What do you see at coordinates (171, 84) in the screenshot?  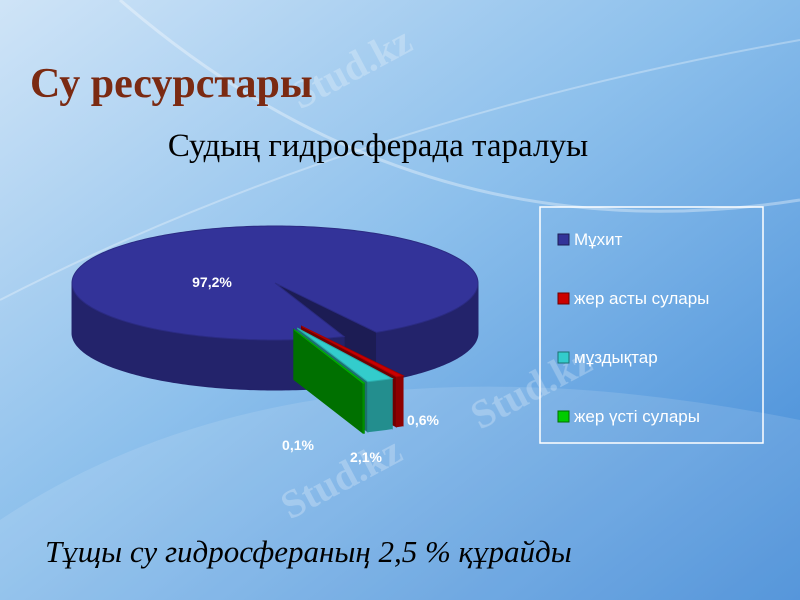 I see `slide-title: Су ресурстары` at bounding box center [171, 84].